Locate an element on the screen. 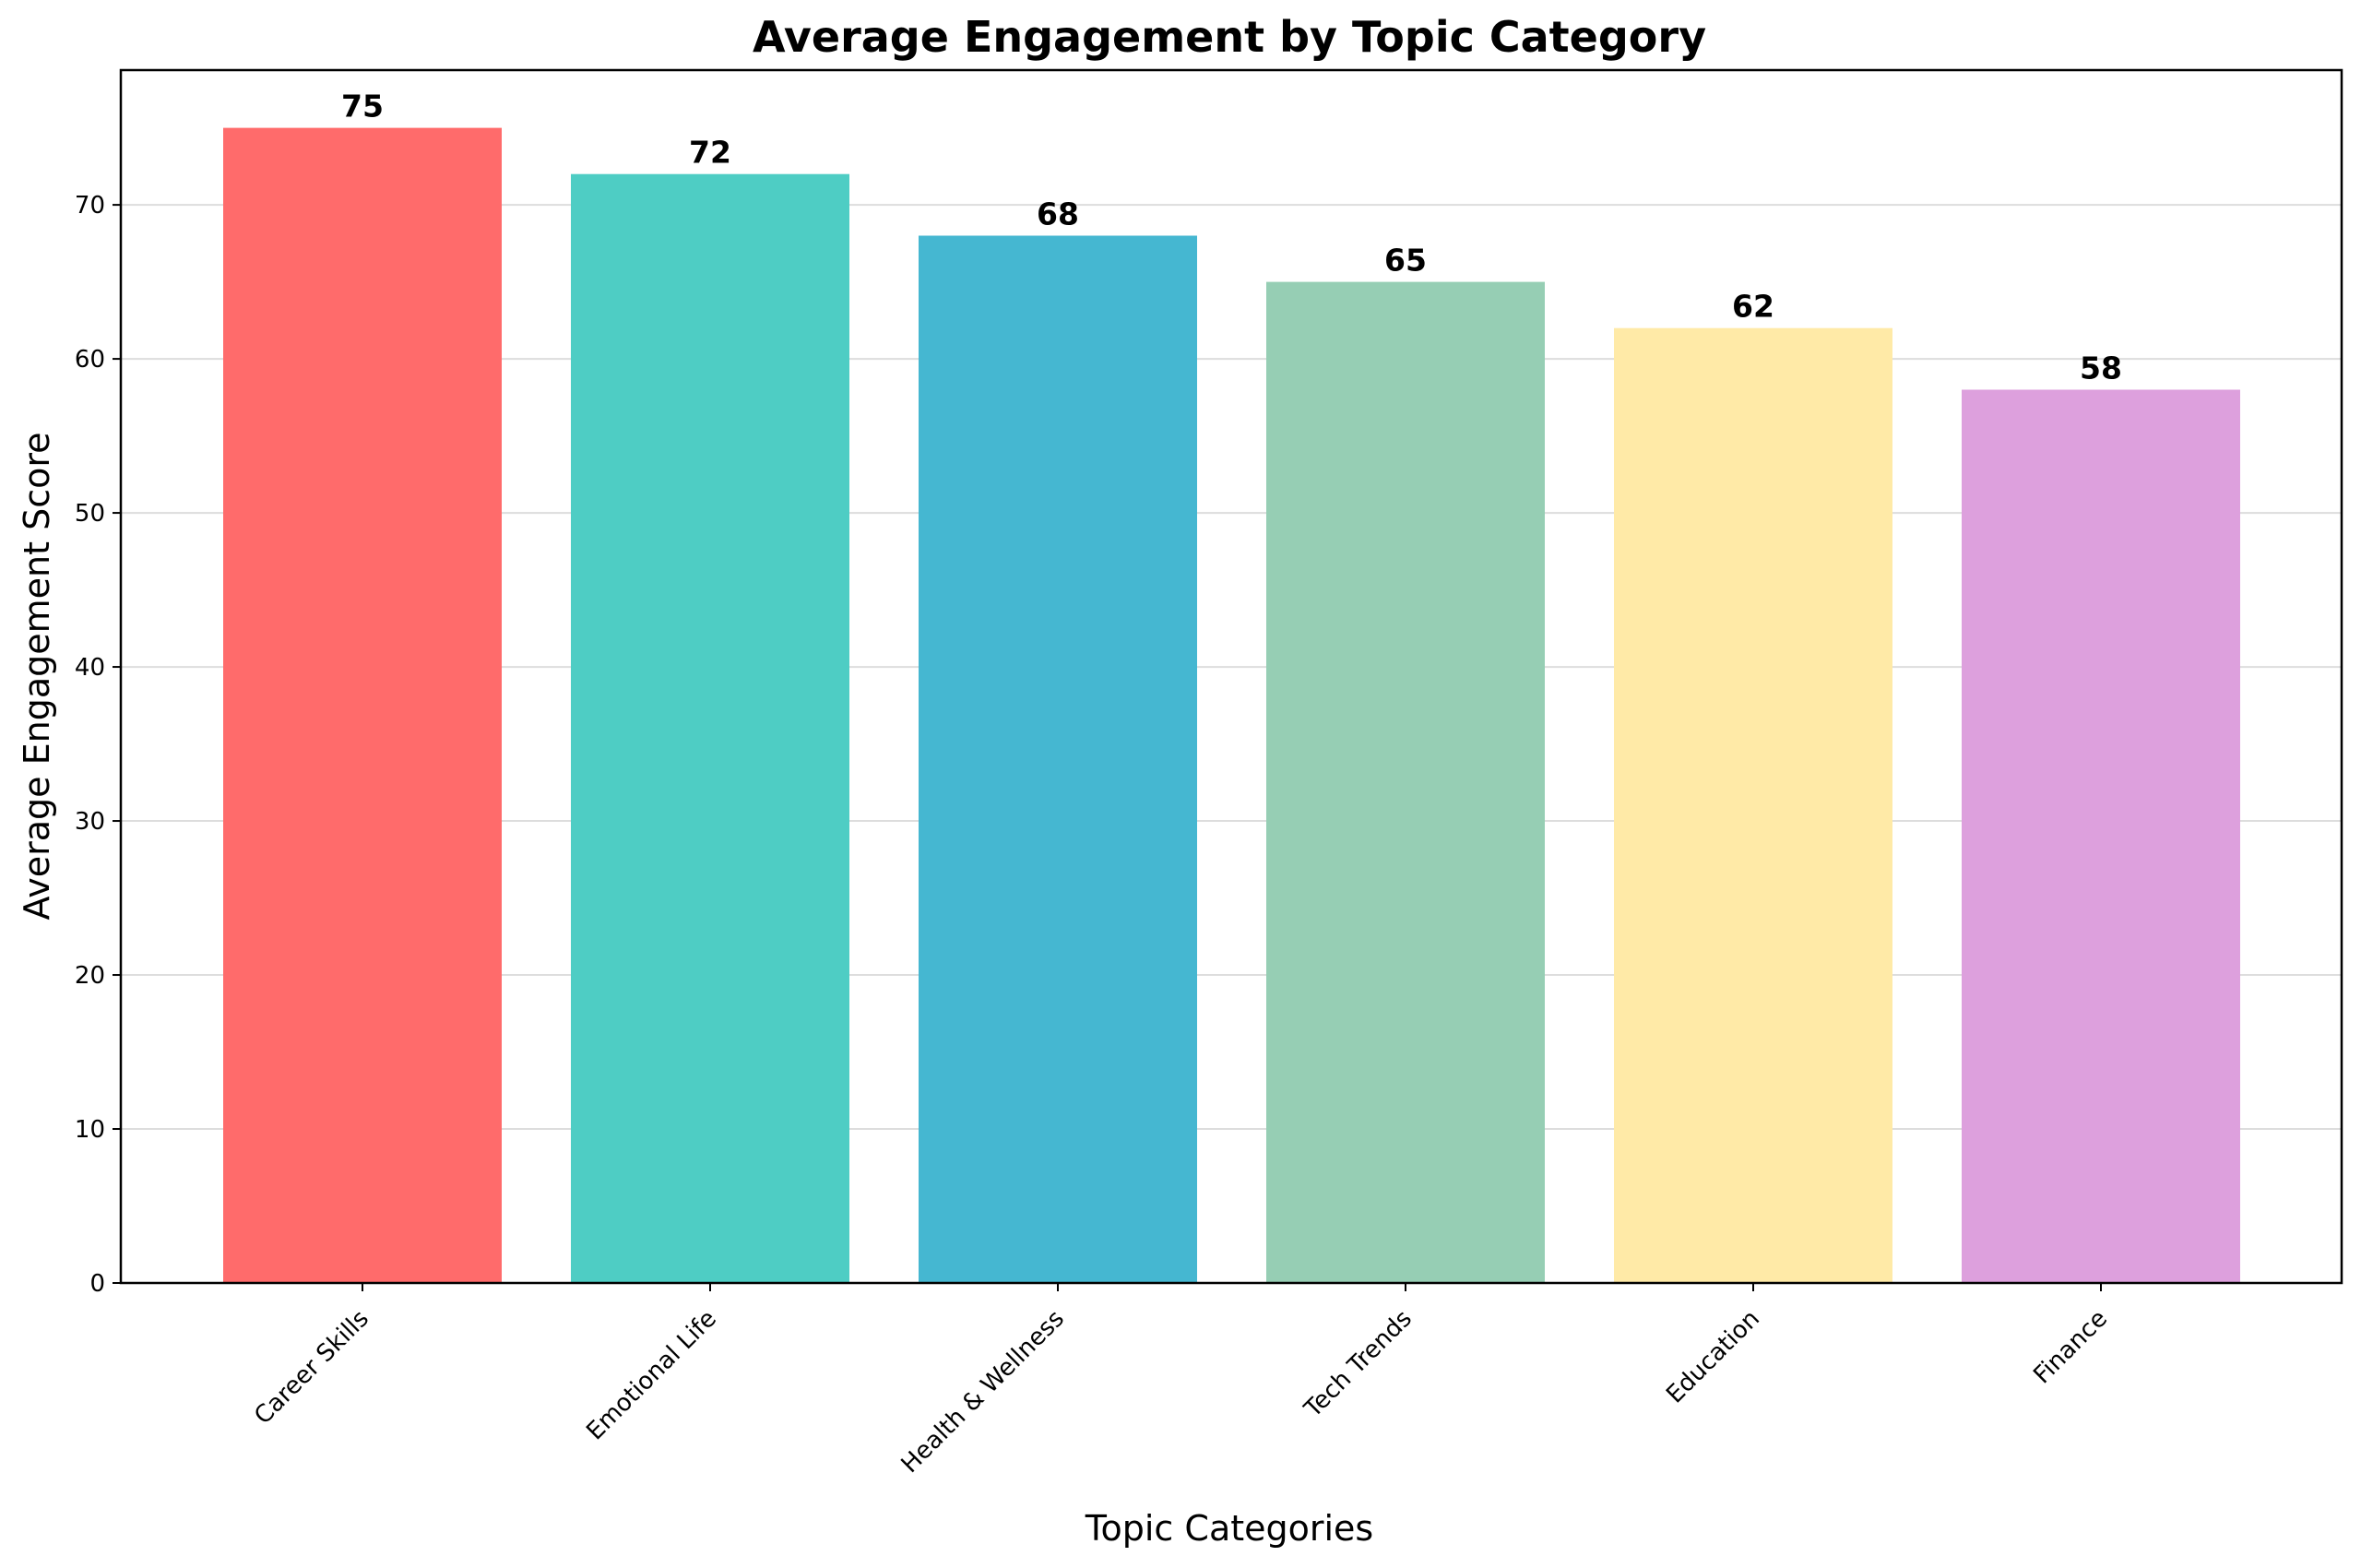  y-tick-label: 0 is located at coordinates (97, 1284).